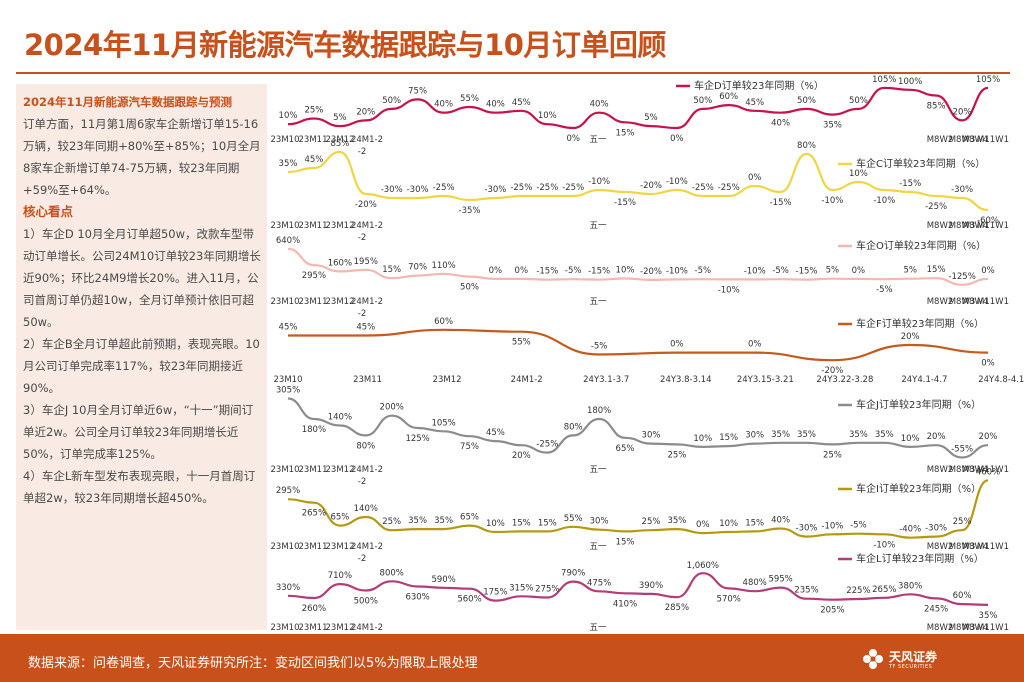 The width and height of the screenshot is (1024, 682). Describe the element at coordinates (903, 660) in the screenshot. I see `company-logo: 天风证券 TF SECURITIES` at that location.